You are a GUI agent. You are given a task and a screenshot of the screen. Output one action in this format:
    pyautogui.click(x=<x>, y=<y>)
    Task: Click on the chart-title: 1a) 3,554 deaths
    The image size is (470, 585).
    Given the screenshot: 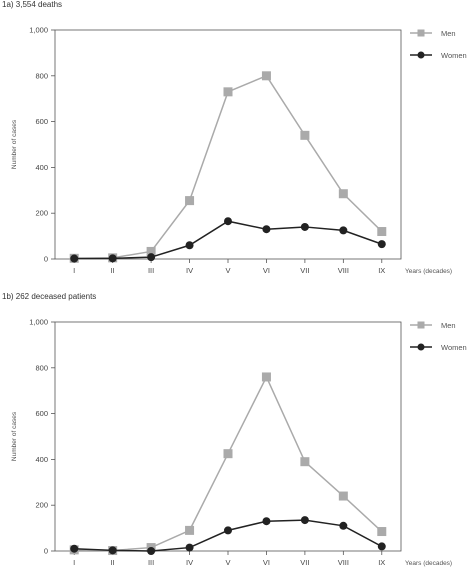 What is the action you would take?
    pyautogui.click(x=32, y=4)
    